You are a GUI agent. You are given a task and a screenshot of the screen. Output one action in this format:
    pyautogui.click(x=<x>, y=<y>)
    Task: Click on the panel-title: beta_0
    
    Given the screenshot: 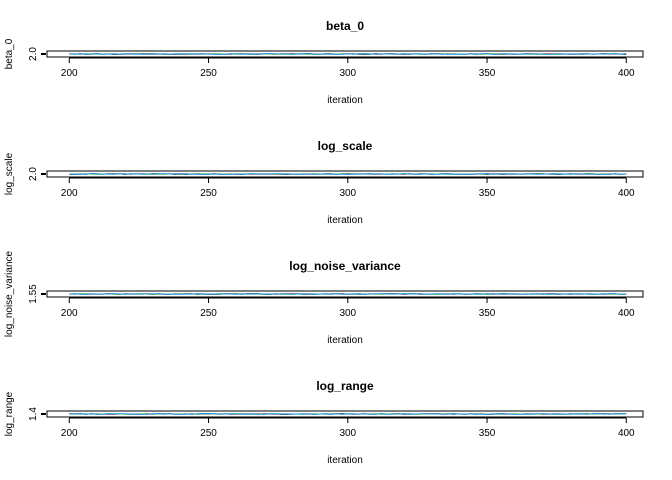 What is the action you would take?
    pyautogui.click(x=345, y=26)
    